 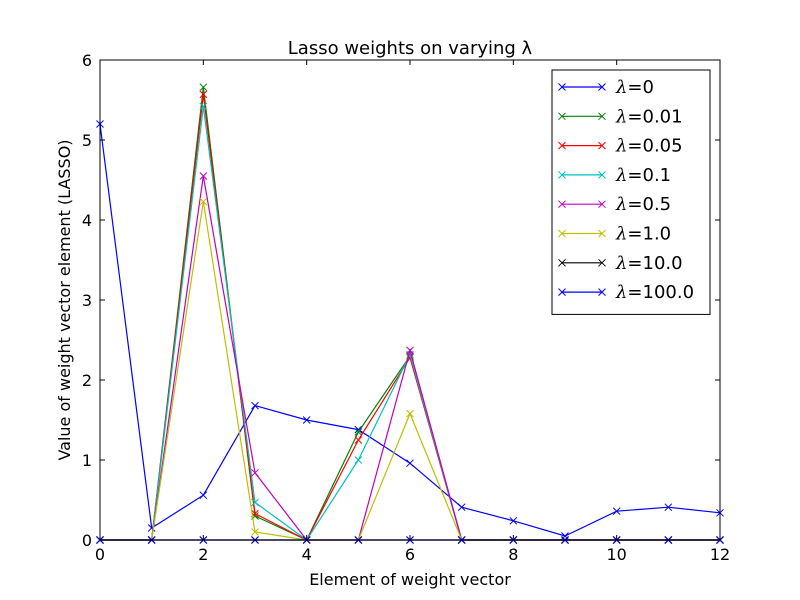 What do you see at coordinates (87, 300) in the screenshot?
I see `y-tick-label: 3` at bounding box center [87, 300].